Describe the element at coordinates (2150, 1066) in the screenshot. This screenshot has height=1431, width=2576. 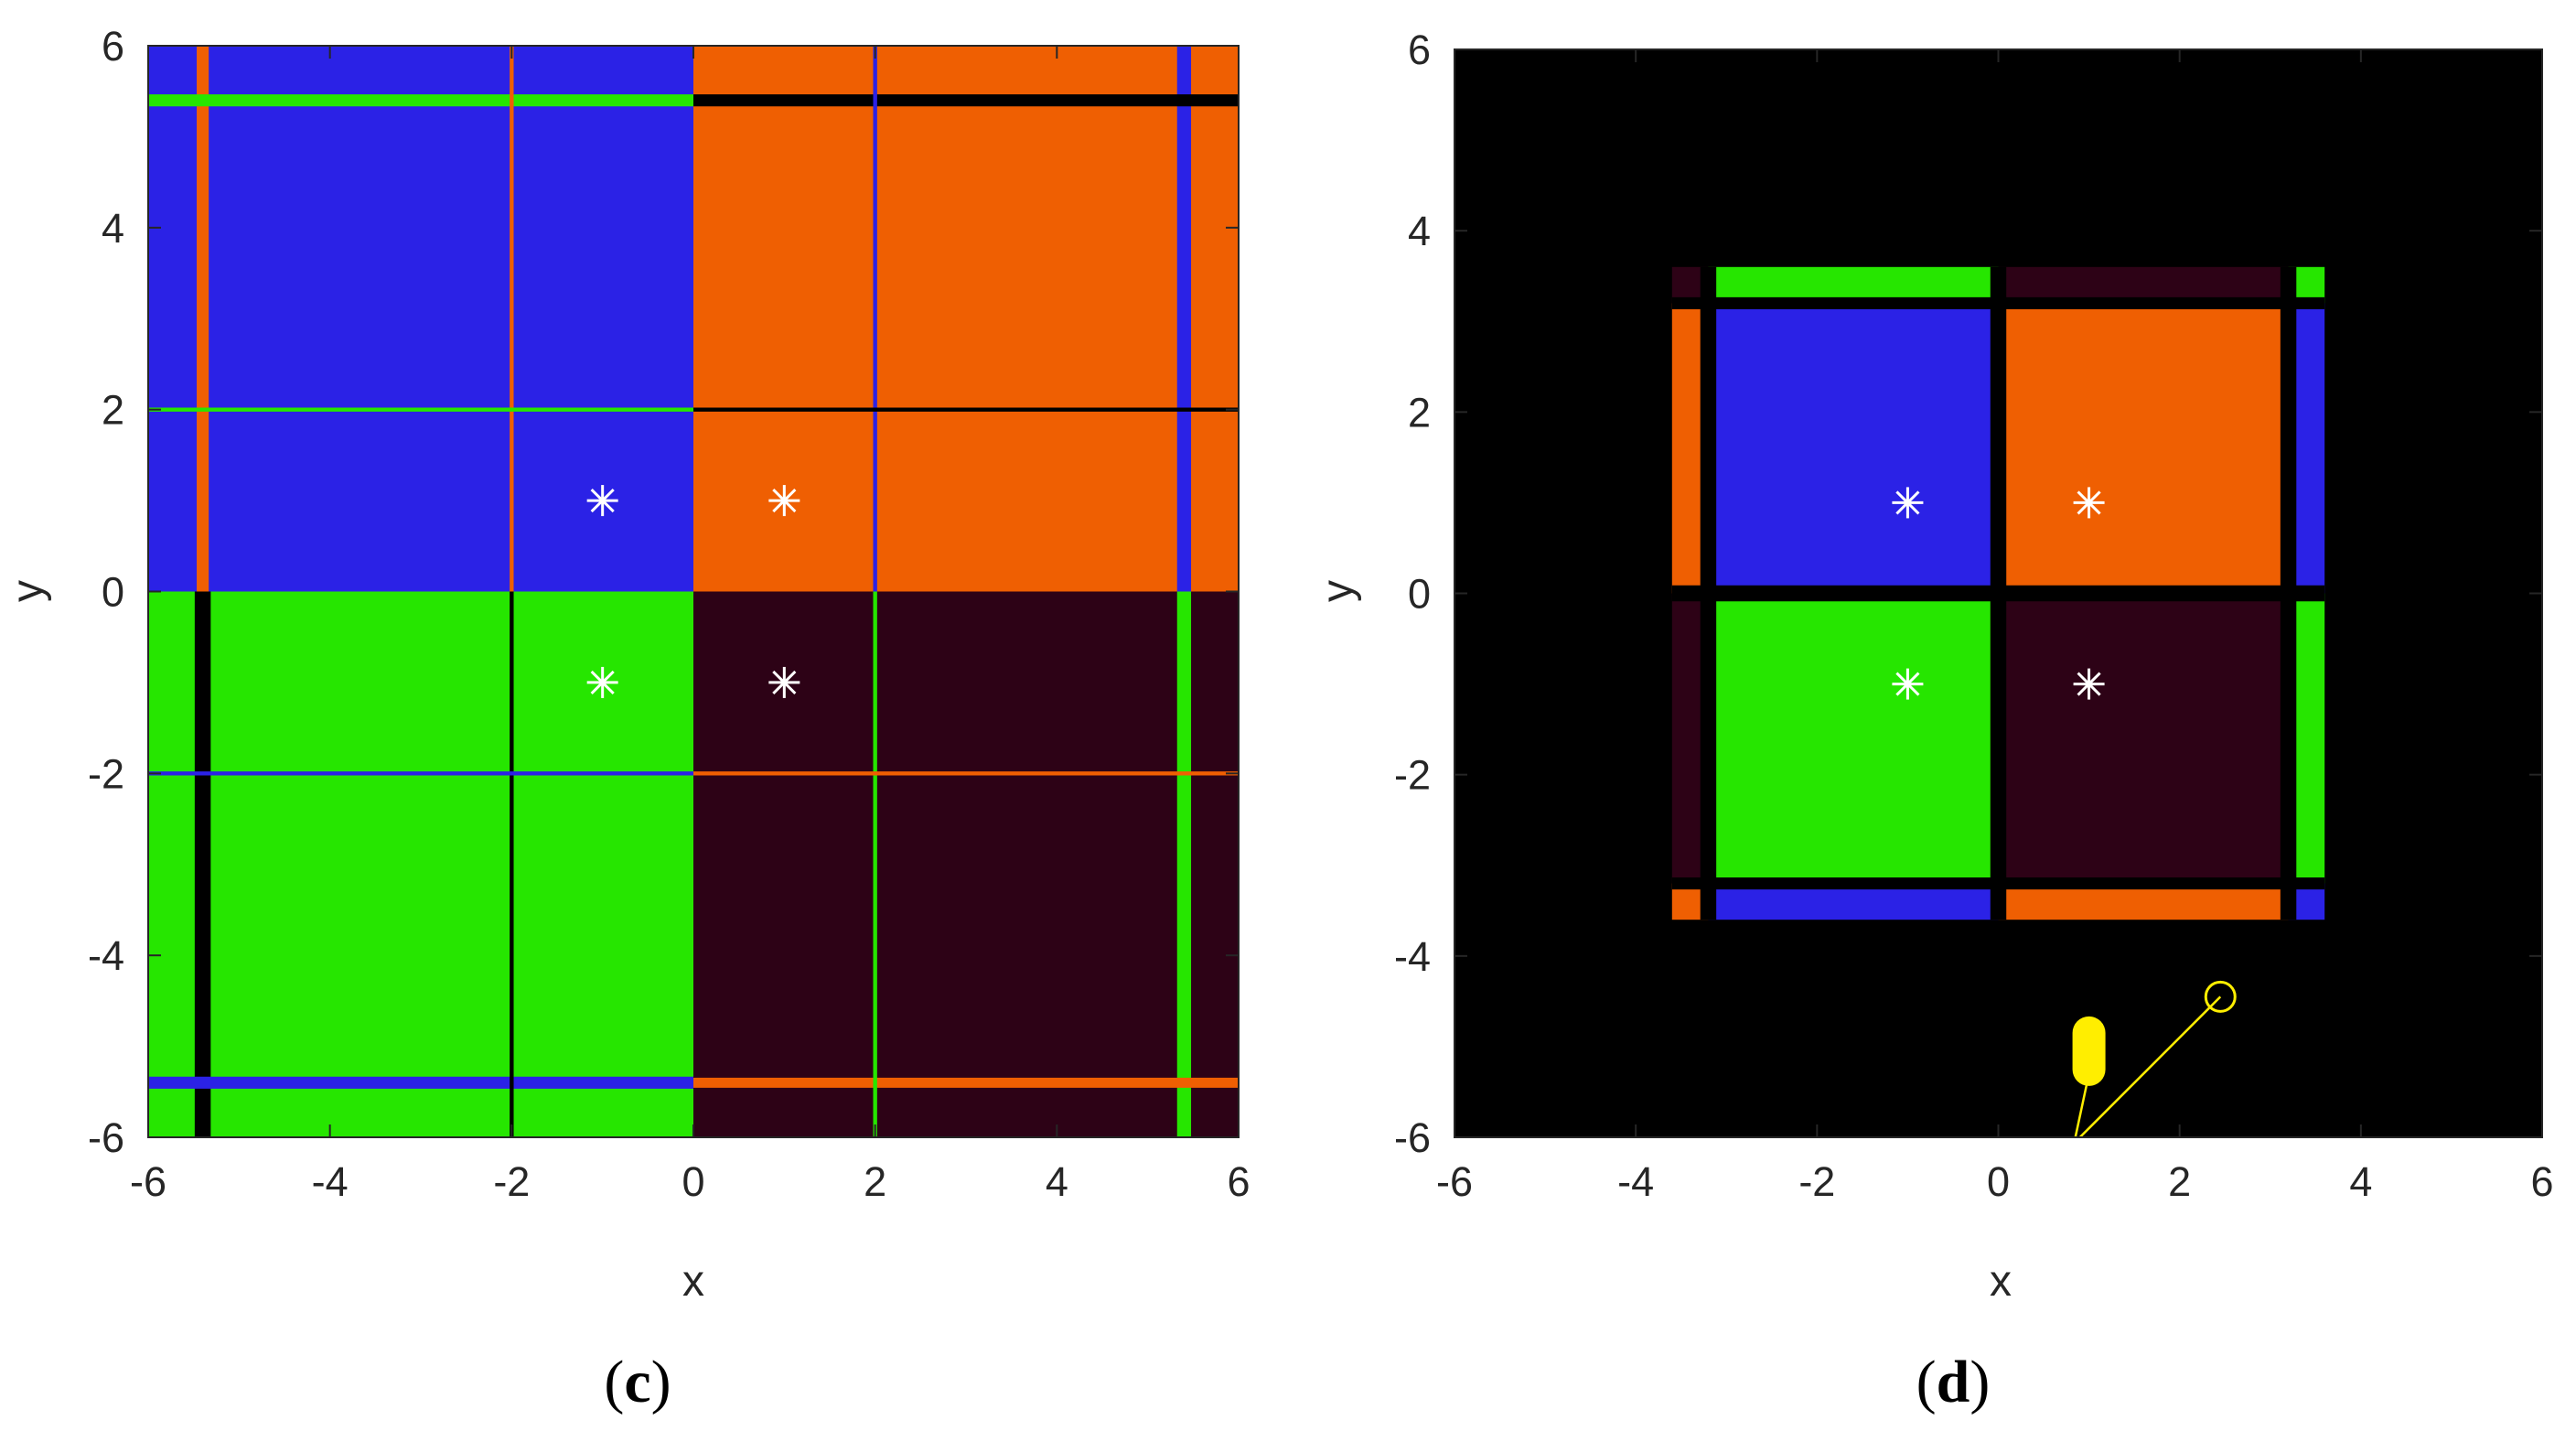
I see `trajectory-line` at that location.